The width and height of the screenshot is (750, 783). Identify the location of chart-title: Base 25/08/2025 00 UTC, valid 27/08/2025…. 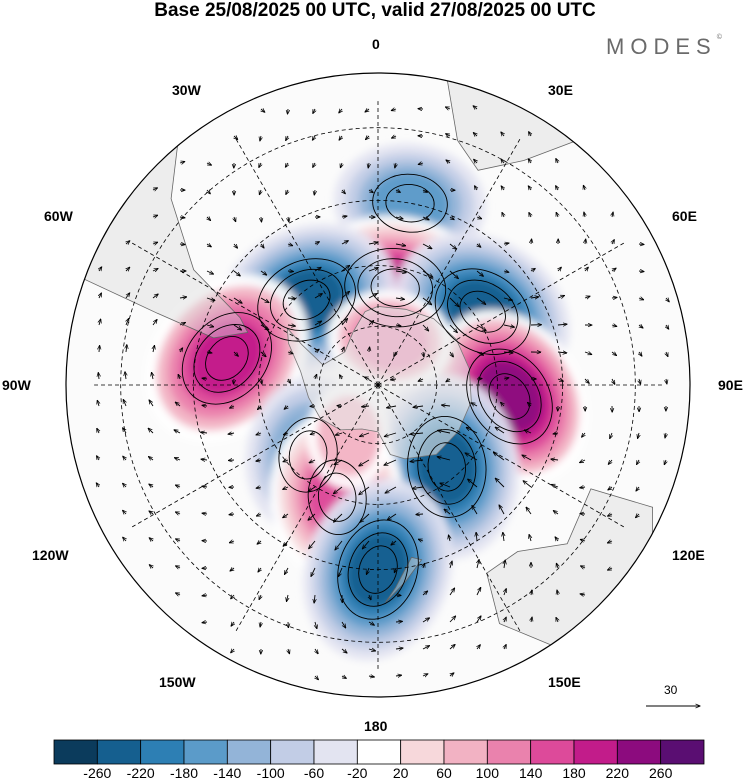
(375, 10).